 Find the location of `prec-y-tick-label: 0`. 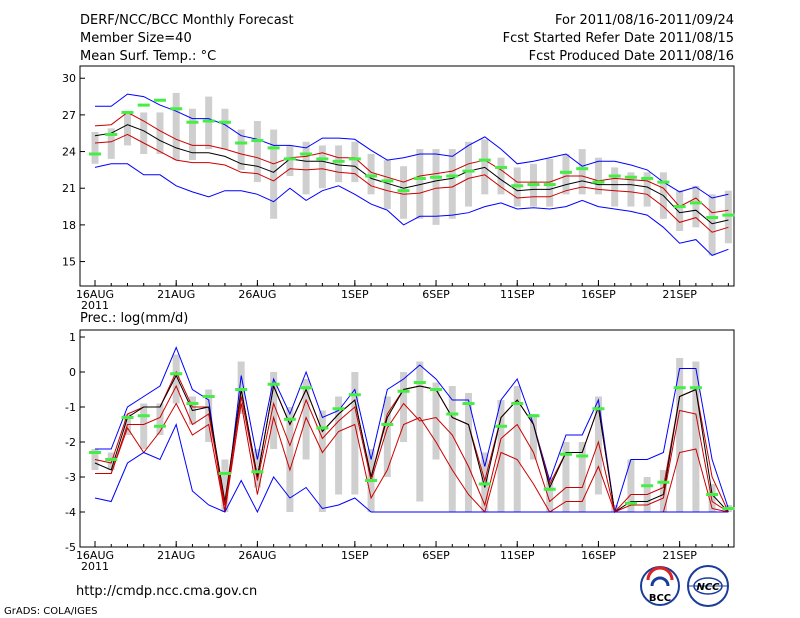

prec-y-tick-label: 0 is located at coordinates (72, 372).